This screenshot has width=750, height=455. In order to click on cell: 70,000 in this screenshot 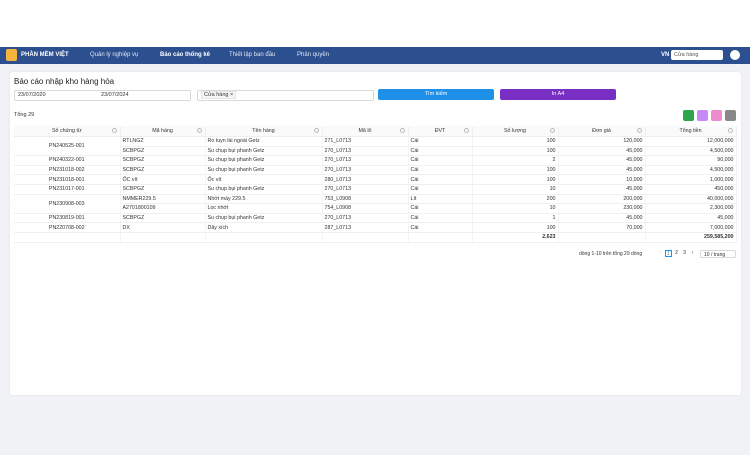, I will do `click(602, 227)`.